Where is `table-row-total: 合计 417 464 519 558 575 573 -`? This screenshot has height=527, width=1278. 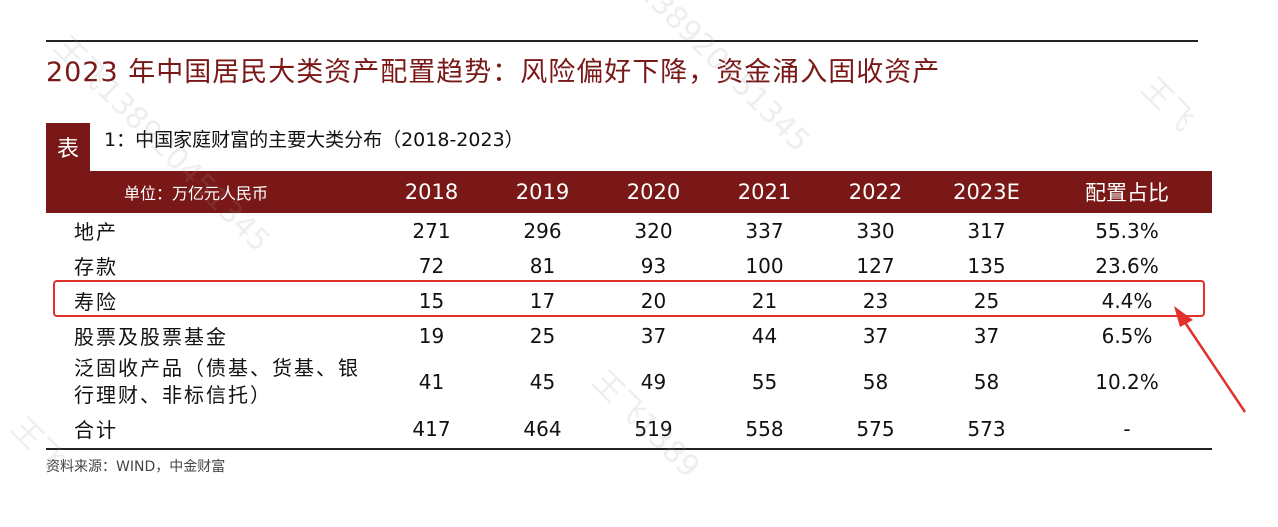 table-row-total: 合计 417 464 519 558 575 573 - is located at coordinates (629, 428).